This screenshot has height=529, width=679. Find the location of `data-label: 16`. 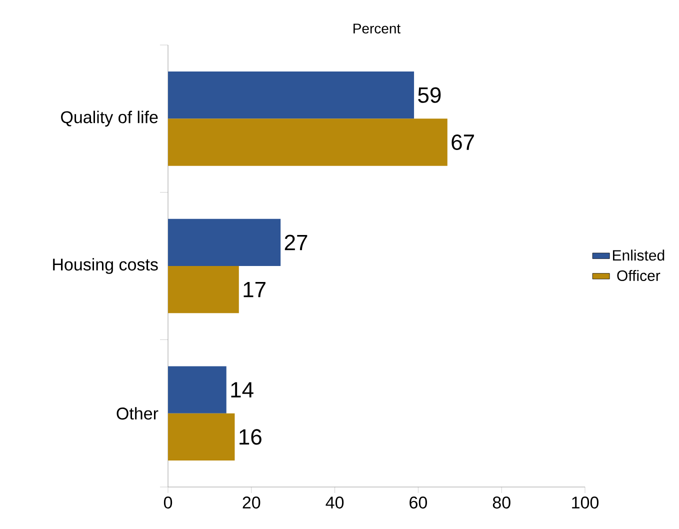

data-label: 16 is located at coordinates (251, 437).